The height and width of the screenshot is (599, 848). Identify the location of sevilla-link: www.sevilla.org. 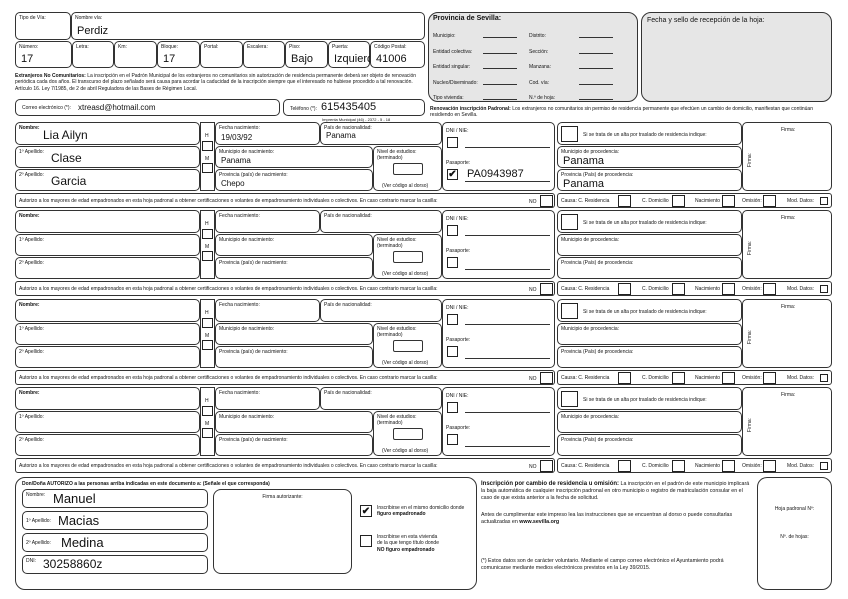
(539, 522).